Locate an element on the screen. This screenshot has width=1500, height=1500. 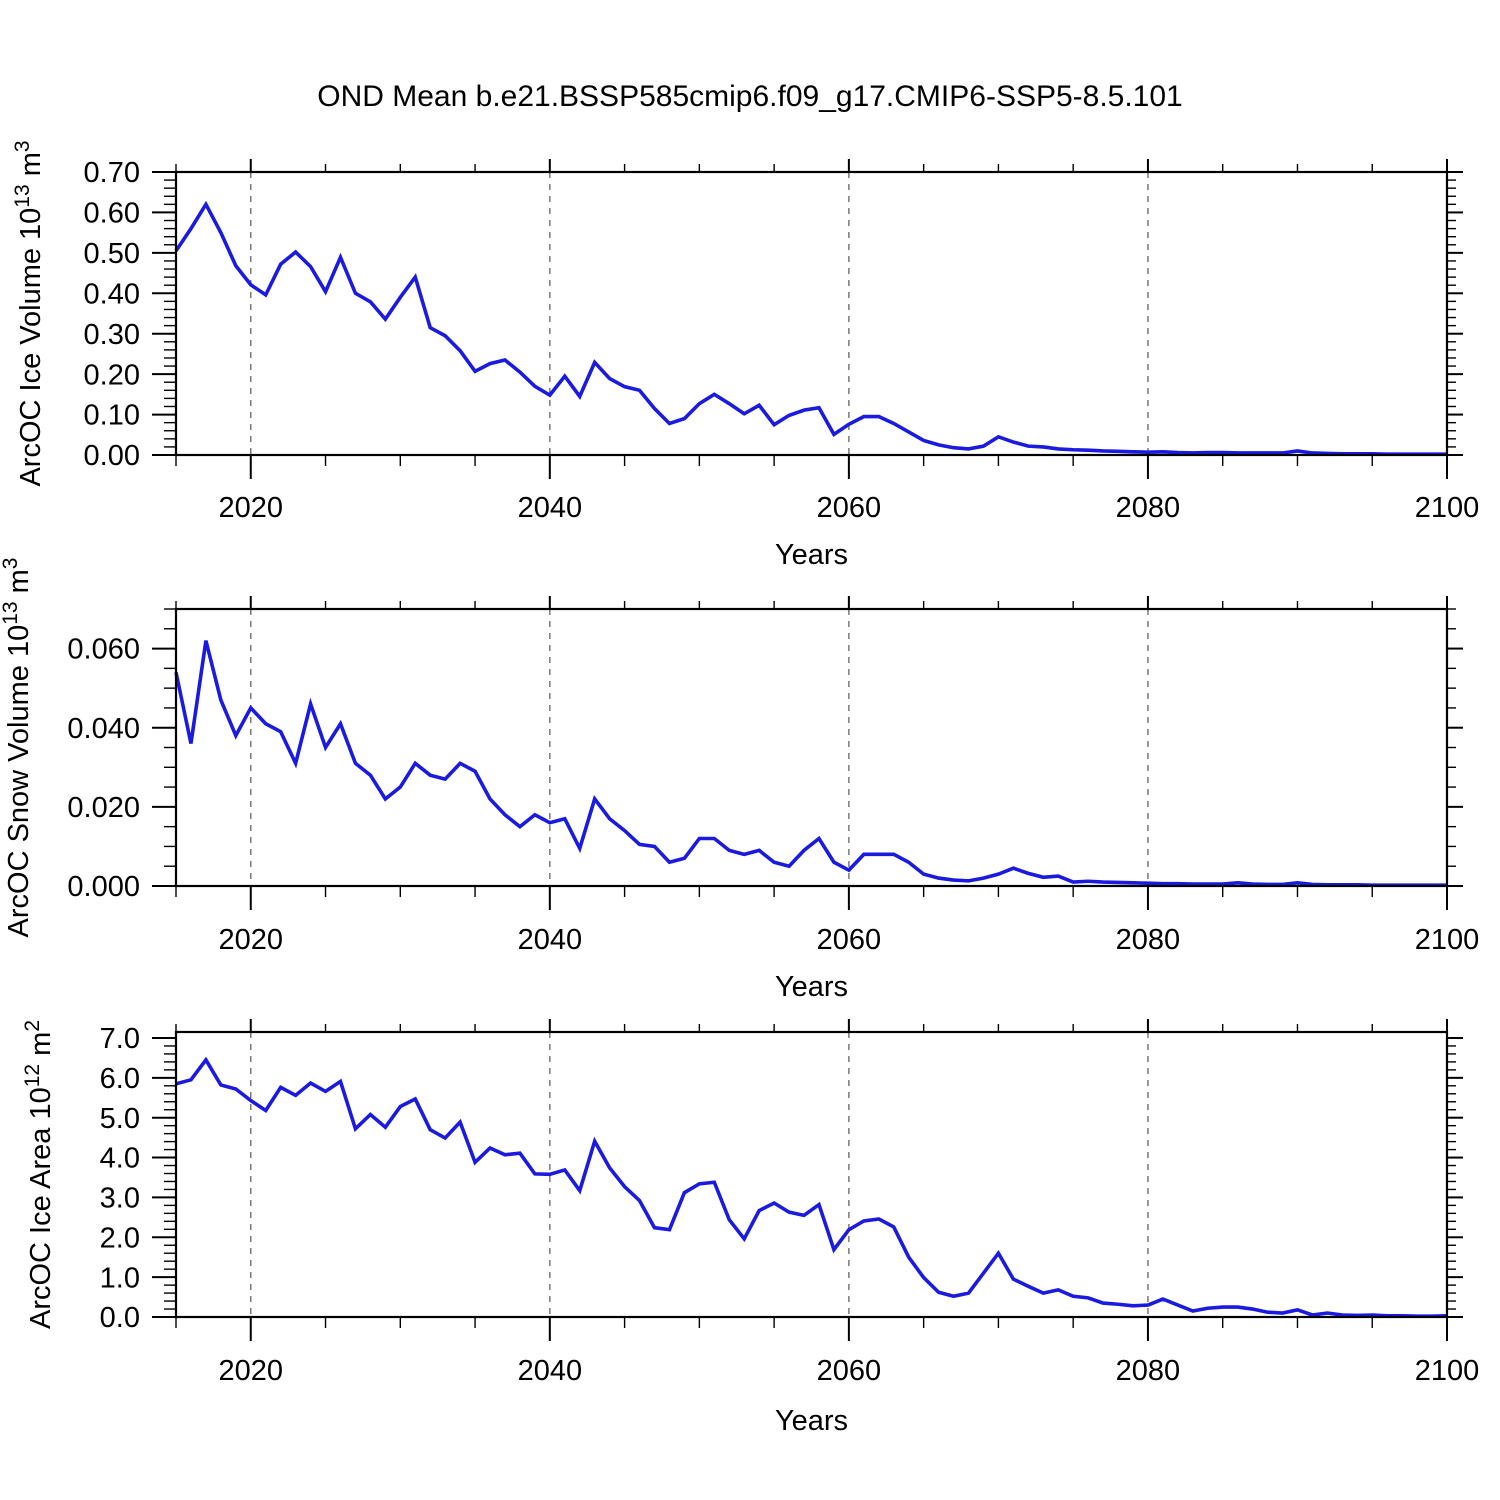
y-tick-label: 0.20 is located at coordinates (112, 375).